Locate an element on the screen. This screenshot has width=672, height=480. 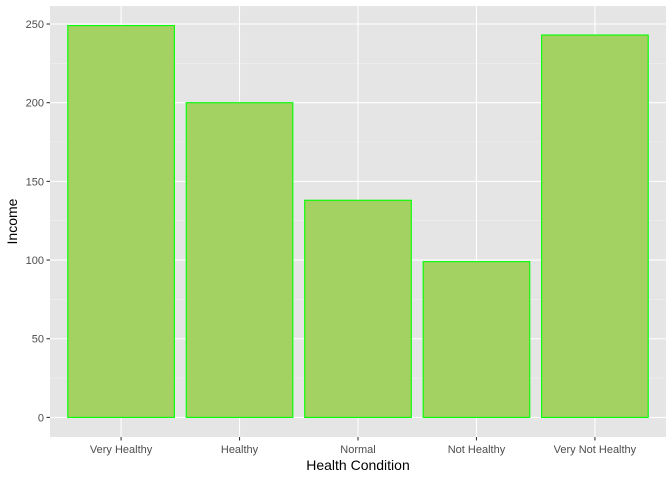
y-tick-label: 150 is located at coordinates (35, 182).